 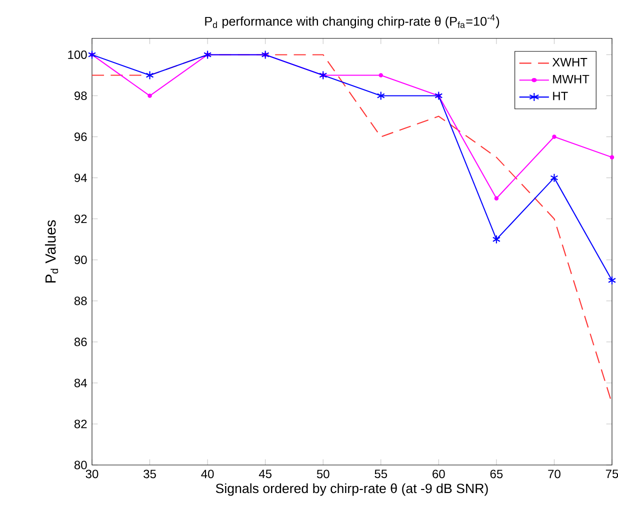 I want to click on x-tick-label: 50, so click(x=323, y=474).